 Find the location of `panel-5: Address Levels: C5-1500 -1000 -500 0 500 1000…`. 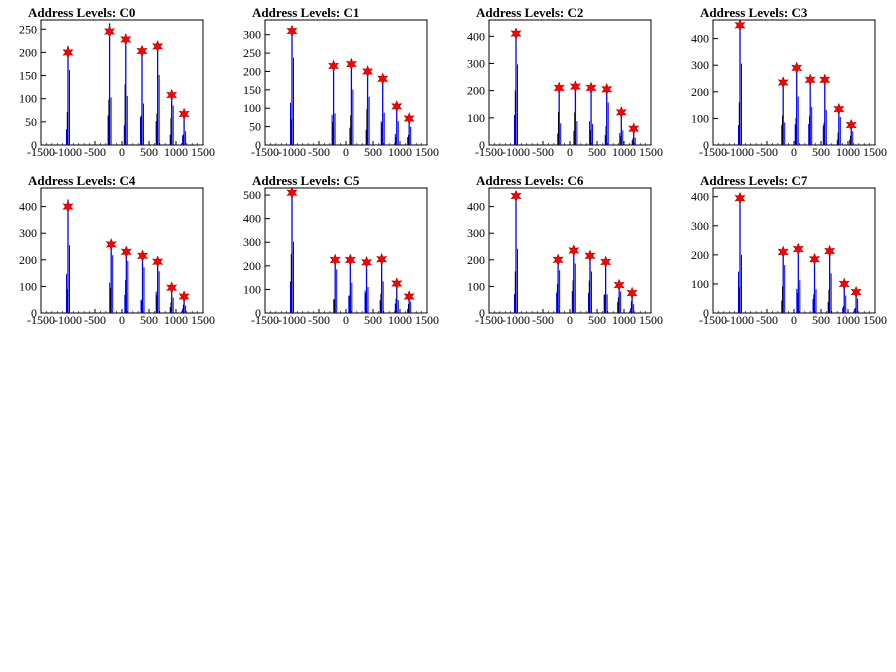

panel-5: Address Levels: C5-1500 -1000 -500 0 500 1000… is located at coordinates (341, 250).